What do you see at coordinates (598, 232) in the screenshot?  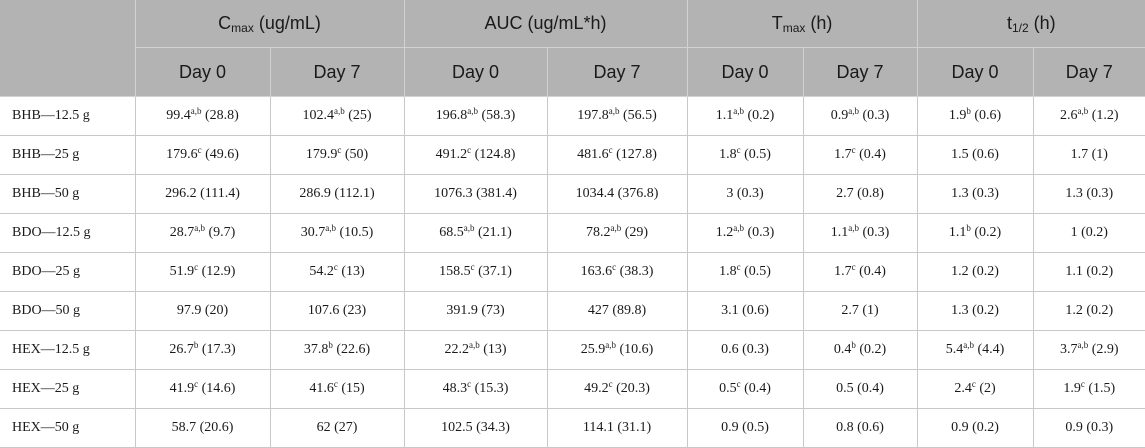 I see `cell-value: 78.2` at bounding box center [598, 232].